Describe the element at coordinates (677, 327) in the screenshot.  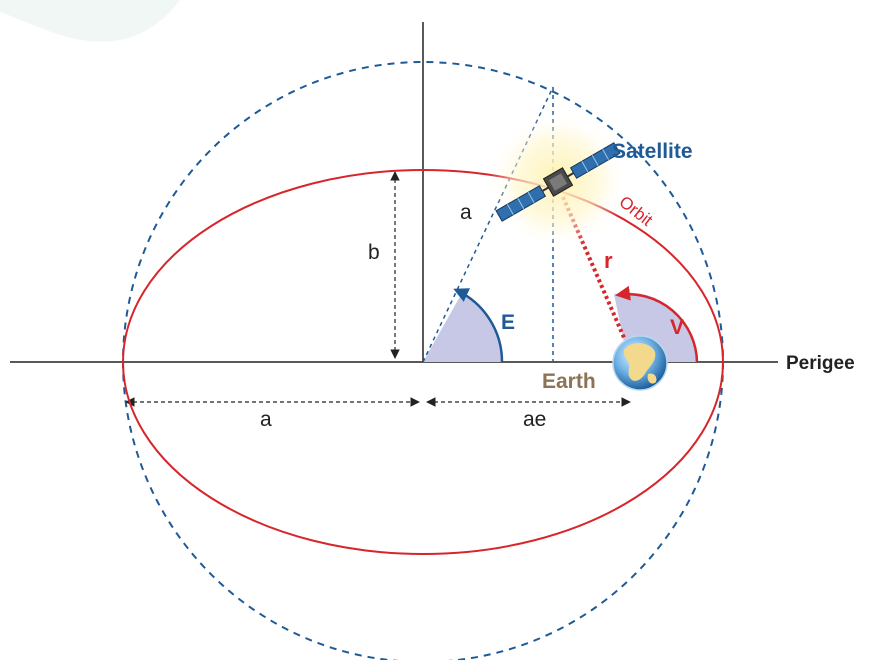
I see `anomaly-V-label: V` at that location.